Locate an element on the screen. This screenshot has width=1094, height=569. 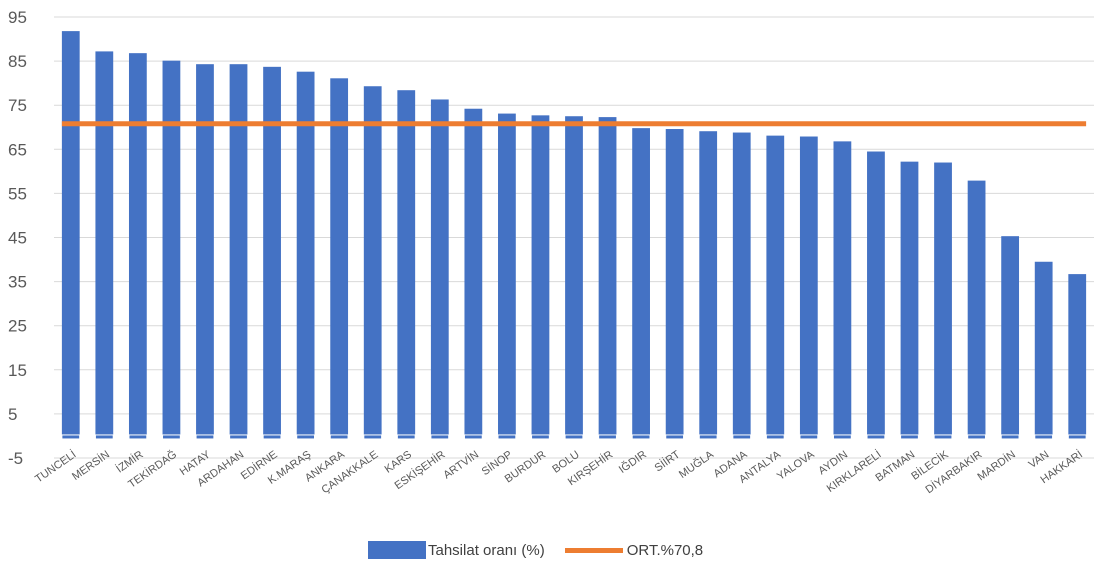
x-tick-label: TUNCELİ is located at coordinates (55, 467).